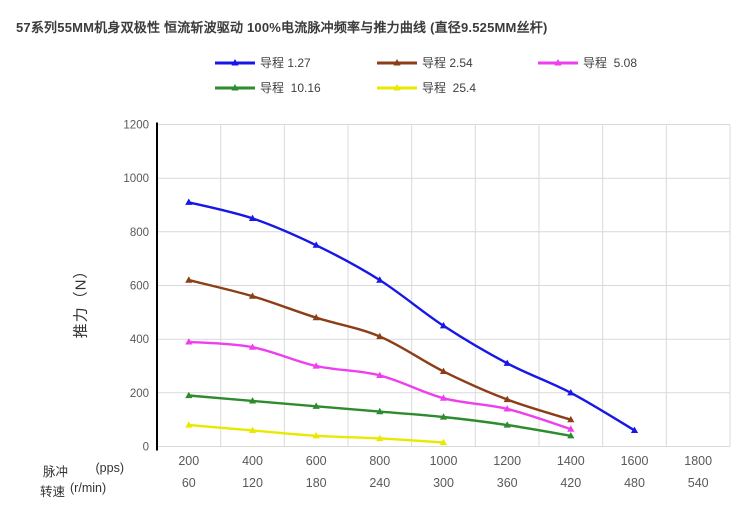  Describe the element at coordinates (698, 461) in the screenshot. I see `x-tick-label-pps: 1800` at that location.